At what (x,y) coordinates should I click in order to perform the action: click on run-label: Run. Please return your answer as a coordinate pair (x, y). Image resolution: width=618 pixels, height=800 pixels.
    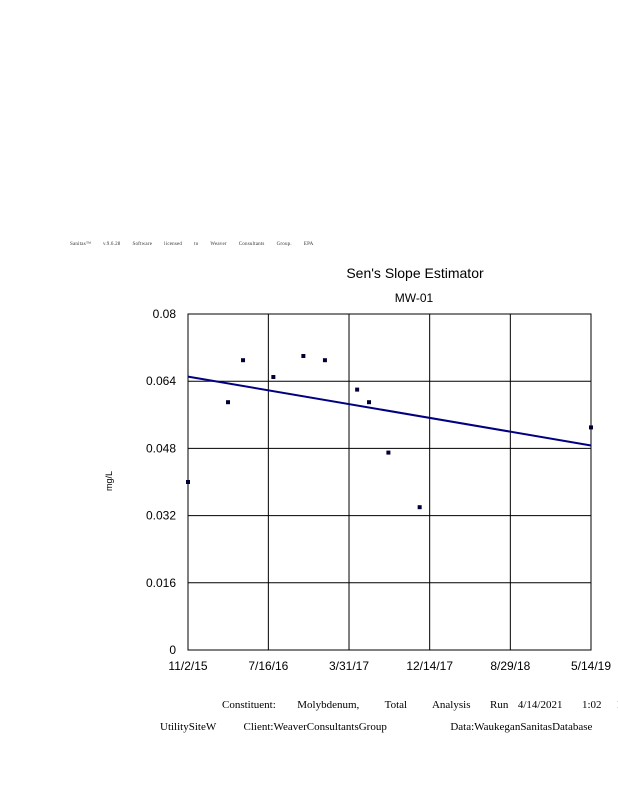
    Looking at the image, I should click on (499, 705).